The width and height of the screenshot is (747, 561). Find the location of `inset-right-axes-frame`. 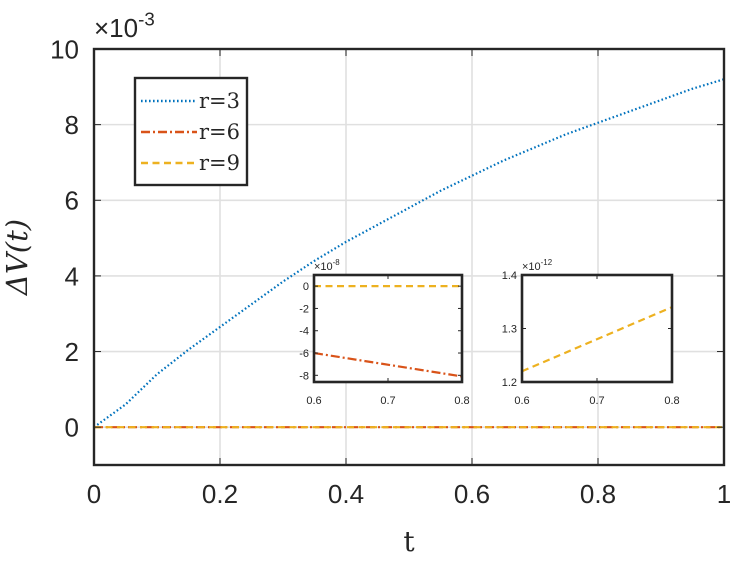

inset-right-axes-frame is located at coordinates (597, 328).